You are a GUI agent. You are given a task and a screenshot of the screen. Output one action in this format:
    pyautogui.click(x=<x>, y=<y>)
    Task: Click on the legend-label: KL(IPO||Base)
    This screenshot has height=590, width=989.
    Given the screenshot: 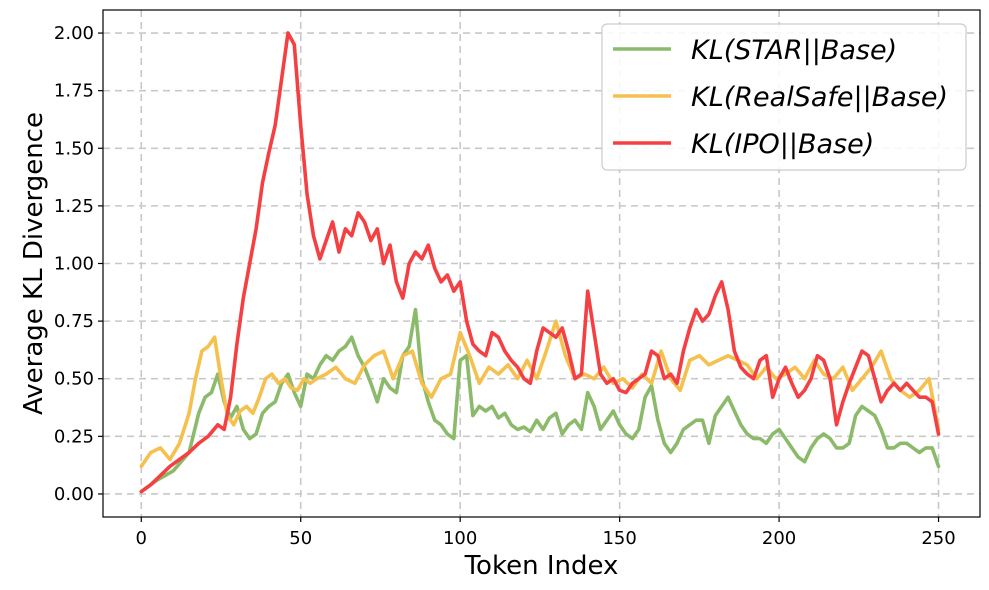 What is the action you would take?
    pyautogui.click(x=782, y=144)
    